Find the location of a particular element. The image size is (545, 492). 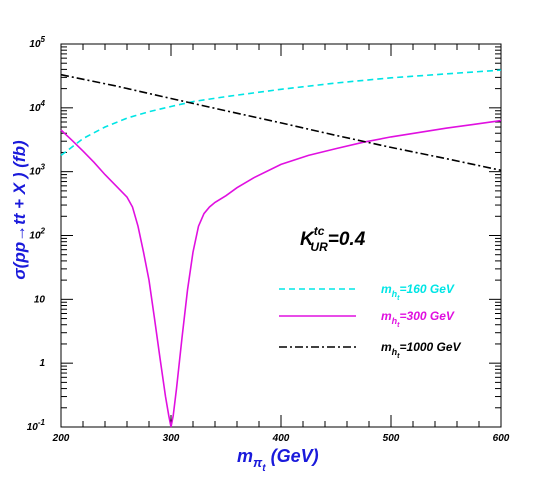

legend: mht=160 GeV mht=300 GeV mht=1000 GeV is located at coordinates (370, 321).